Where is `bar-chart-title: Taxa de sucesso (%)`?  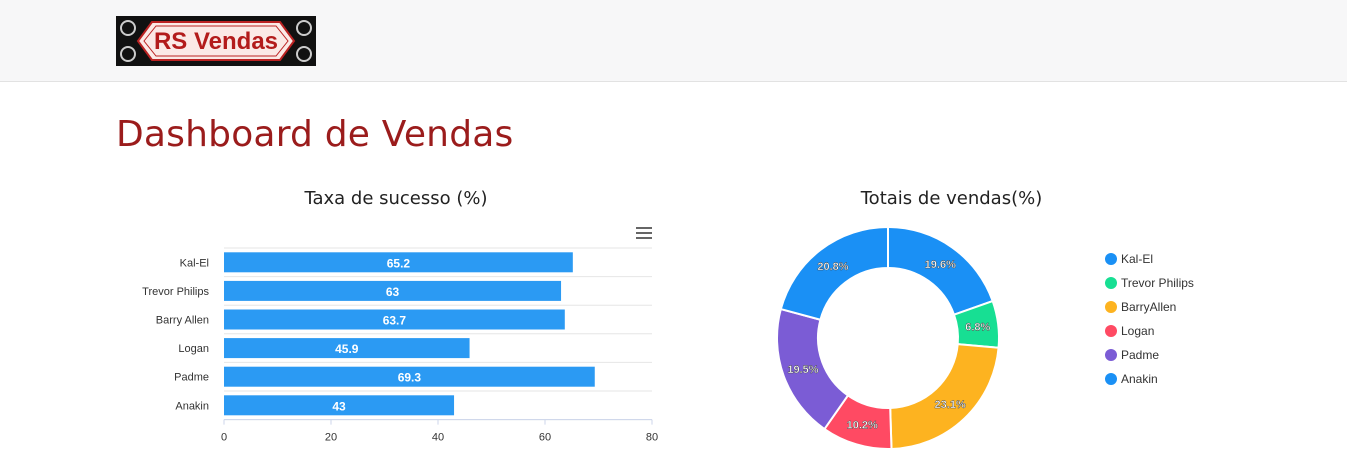 bar-chart-title: Taxa de sucesso (%) is located at coordinates (396, 198).